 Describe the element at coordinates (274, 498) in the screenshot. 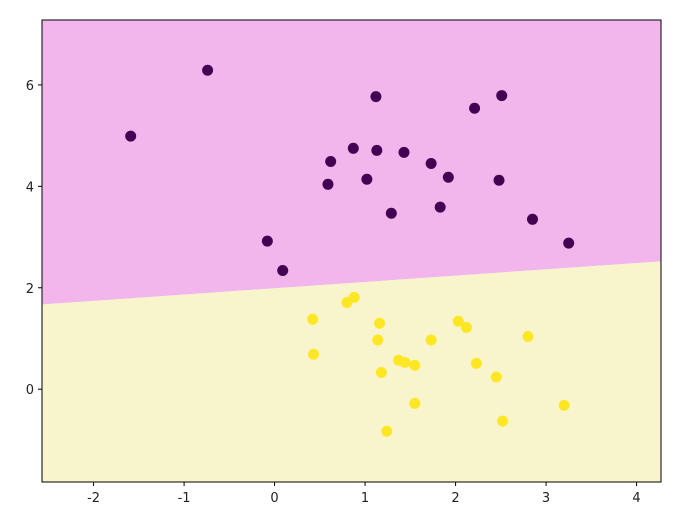

I see `x-tick-label: 0` at that location.